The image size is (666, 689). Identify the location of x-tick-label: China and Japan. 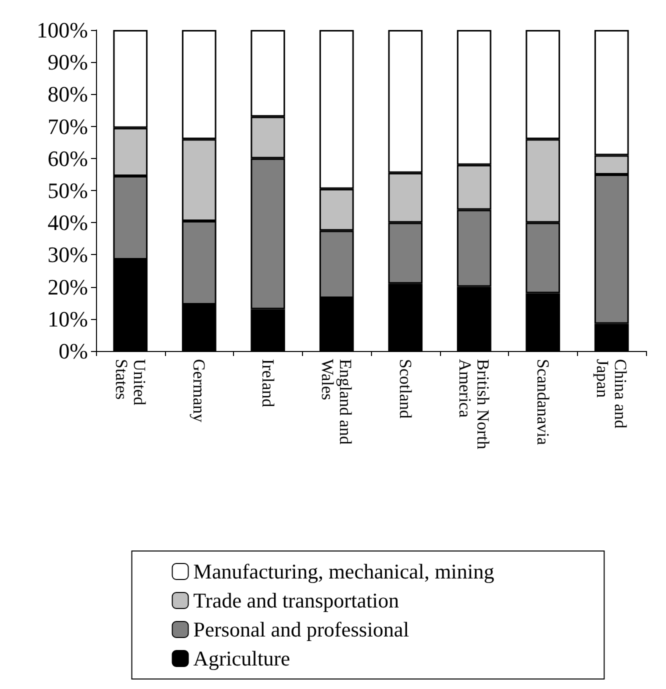
(611, 394).